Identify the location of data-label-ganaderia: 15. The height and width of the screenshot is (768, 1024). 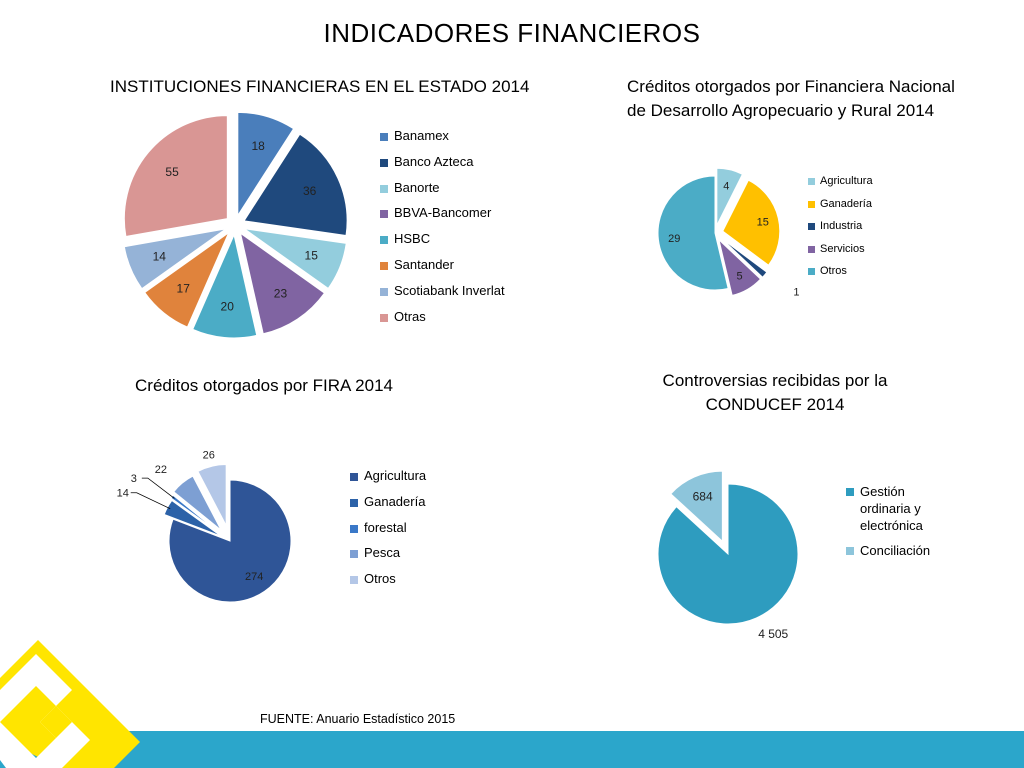
(763, 223).